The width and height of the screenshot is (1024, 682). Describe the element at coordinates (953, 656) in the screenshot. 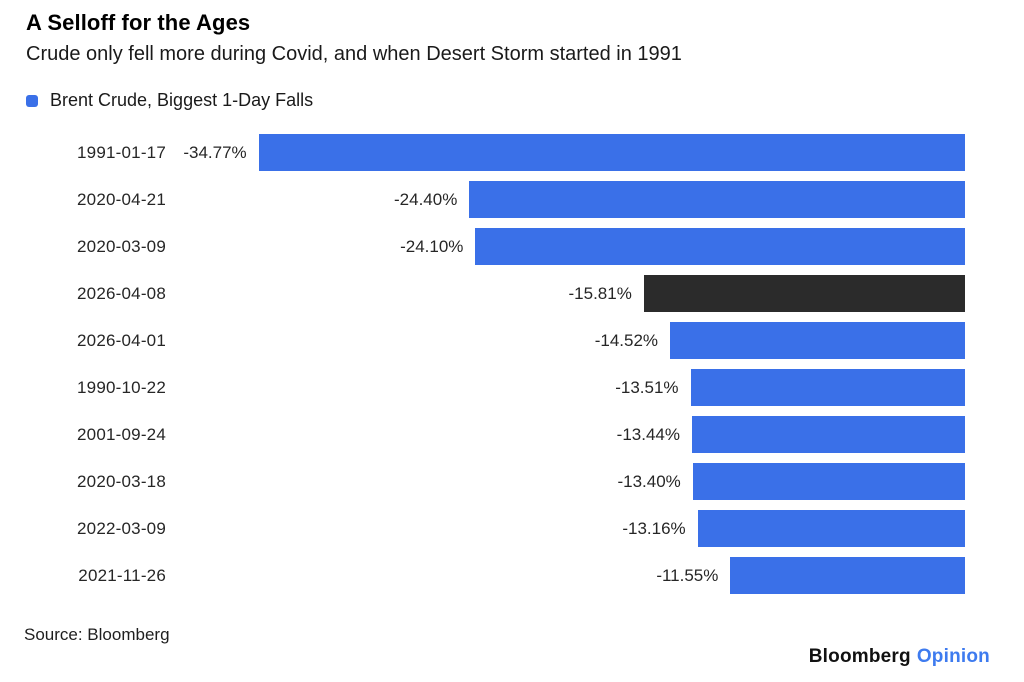

I see `brand-suffix: Opinion` at that location.